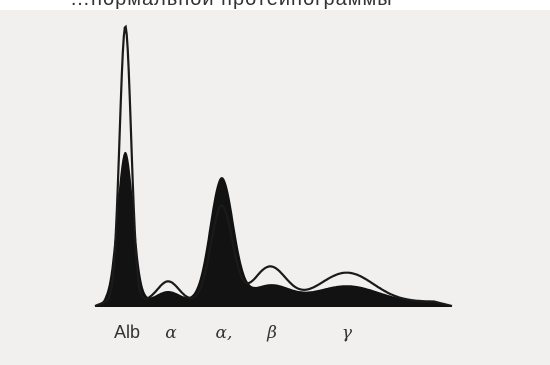 The width and height of the screenshot is (550, 365). Describe the element at coordinates (224, 333) in the screenshot. I see `fraction-label-3: α,` at that location.